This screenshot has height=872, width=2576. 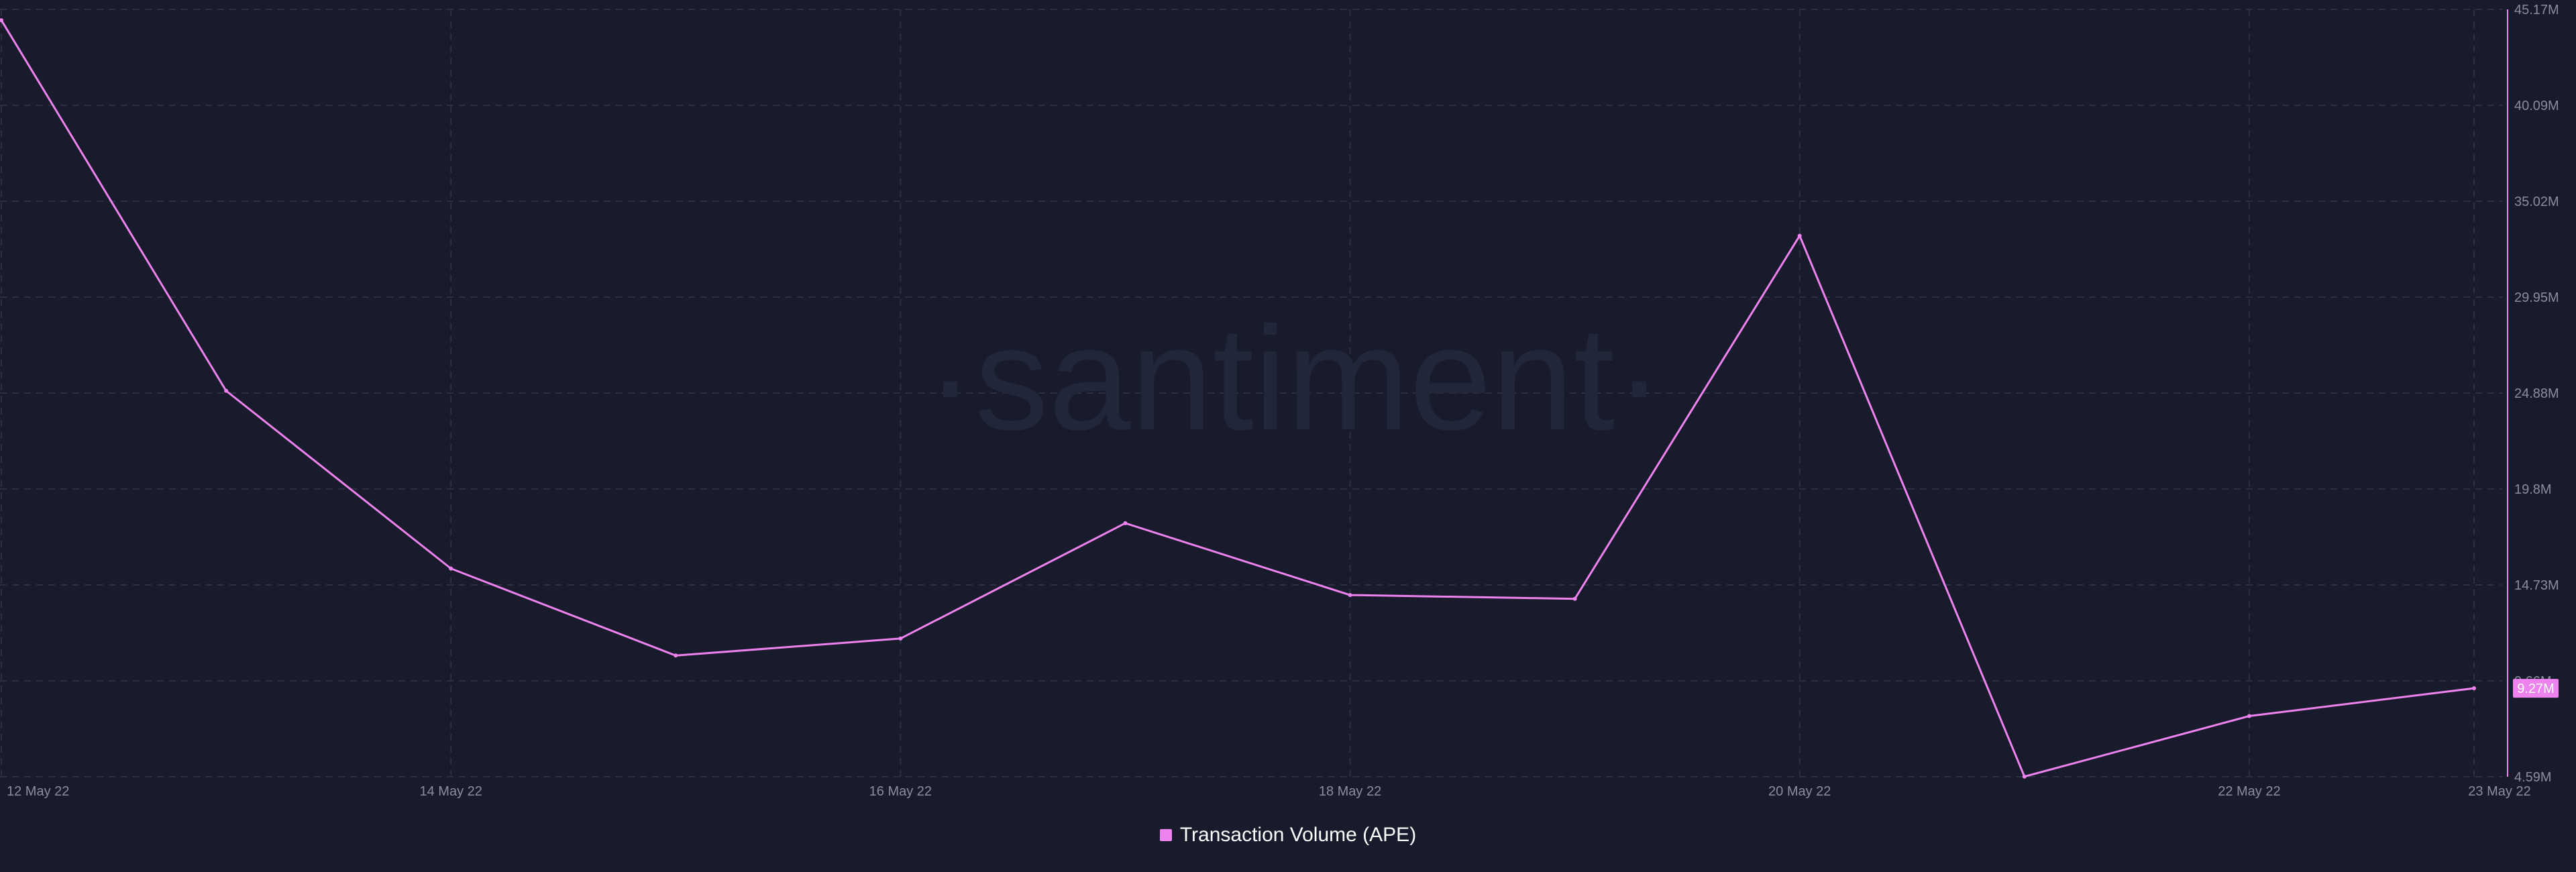 I want to click on current-value-marker: 9.27M, so click(x=2536, y=688).